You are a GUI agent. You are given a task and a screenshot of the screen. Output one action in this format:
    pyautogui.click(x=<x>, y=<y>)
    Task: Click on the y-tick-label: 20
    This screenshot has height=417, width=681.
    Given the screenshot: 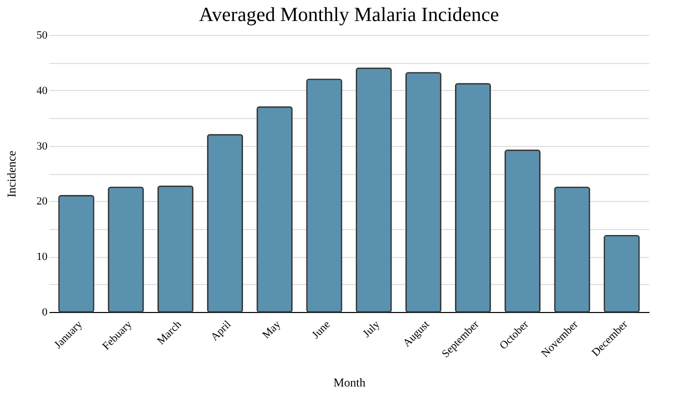 What is the action you would take?
    pyautogui.click(x=42, y=202)
    